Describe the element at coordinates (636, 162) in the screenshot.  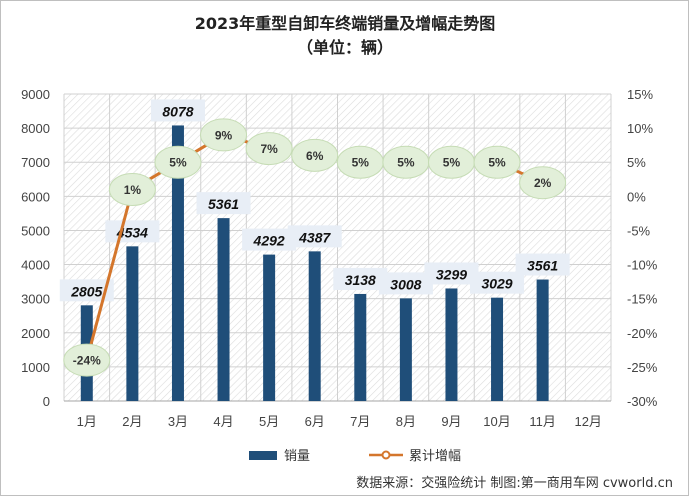
I see `right-tick-label: 5%` at that location.